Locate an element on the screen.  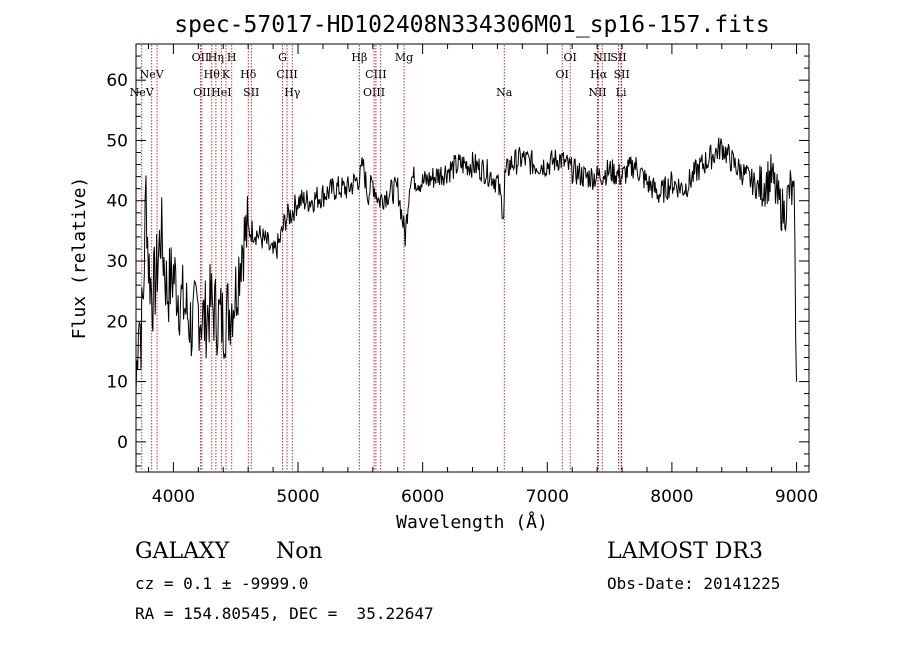
line-marker-label: HeI is located at coordinates (221, 92).